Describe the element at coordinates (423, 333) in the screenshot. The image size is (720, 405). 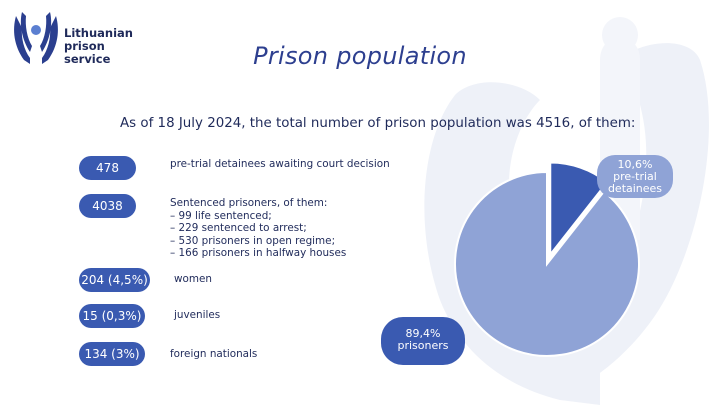
I see `prisoners-percent-value: 89,4%` at that location.